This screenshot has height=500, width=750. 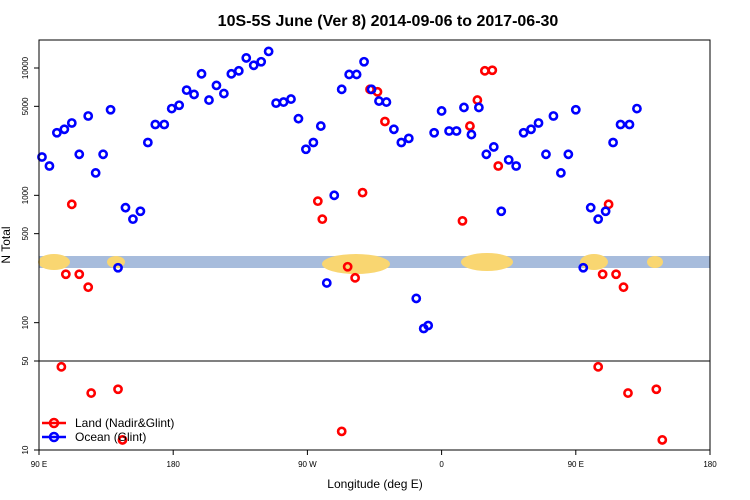 What do you see at coordinates (6, 244) in the screenshot?
I see `y-axis-label: N Total` at bounding box center [6, 244].